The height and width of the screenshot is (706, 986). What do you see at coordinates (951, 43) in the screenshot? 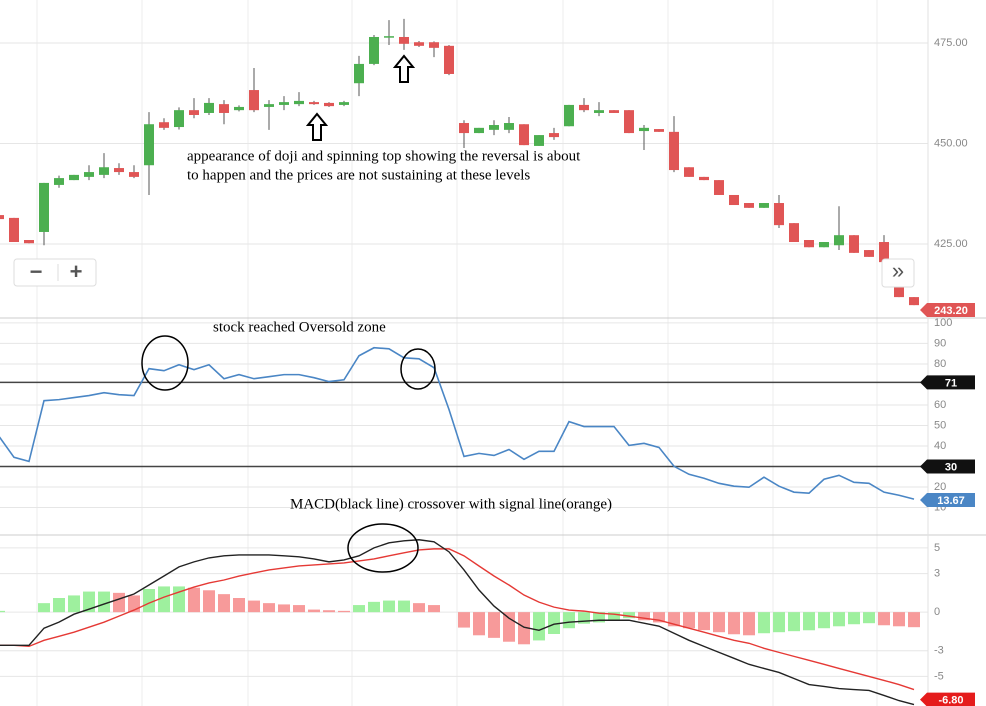
I see `y-tick-label: 475.00` at bounding box center [951, 43].